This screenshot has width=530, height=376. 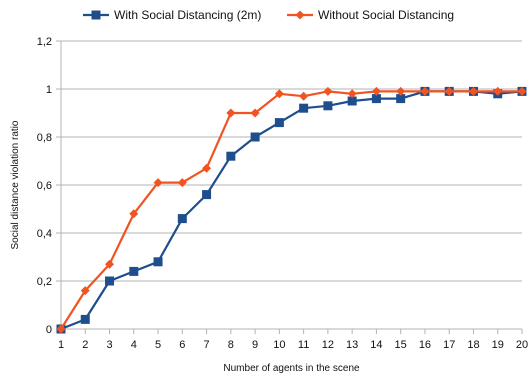 I want to click on y-tick-label: 1,2, so click(x=44, y=42).